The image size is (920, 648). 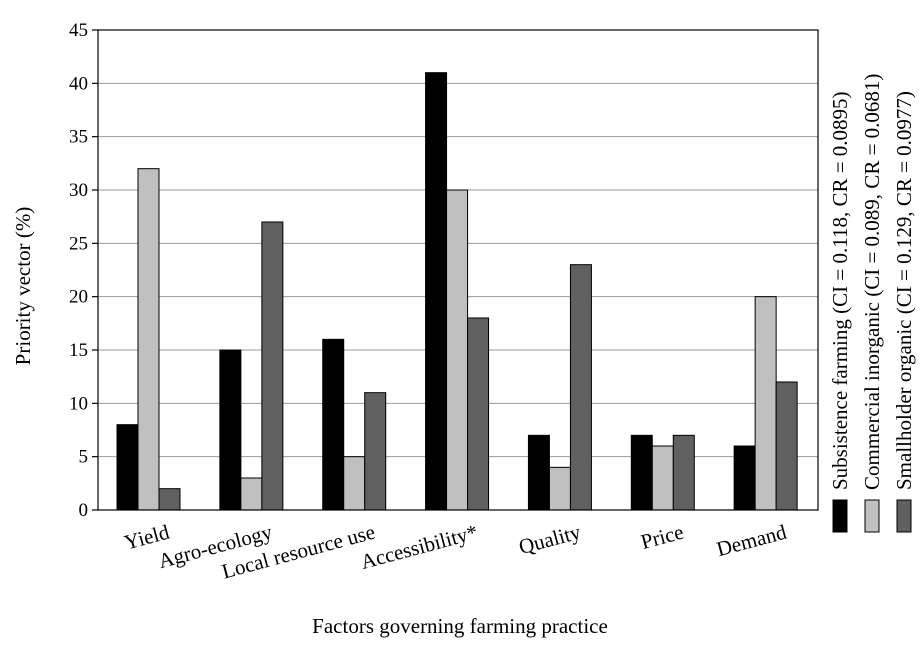 What do you see at coordinates (751, 541) in the screenshot?
I see `x-tick-label: Demand` at bounding box center [751, 541].